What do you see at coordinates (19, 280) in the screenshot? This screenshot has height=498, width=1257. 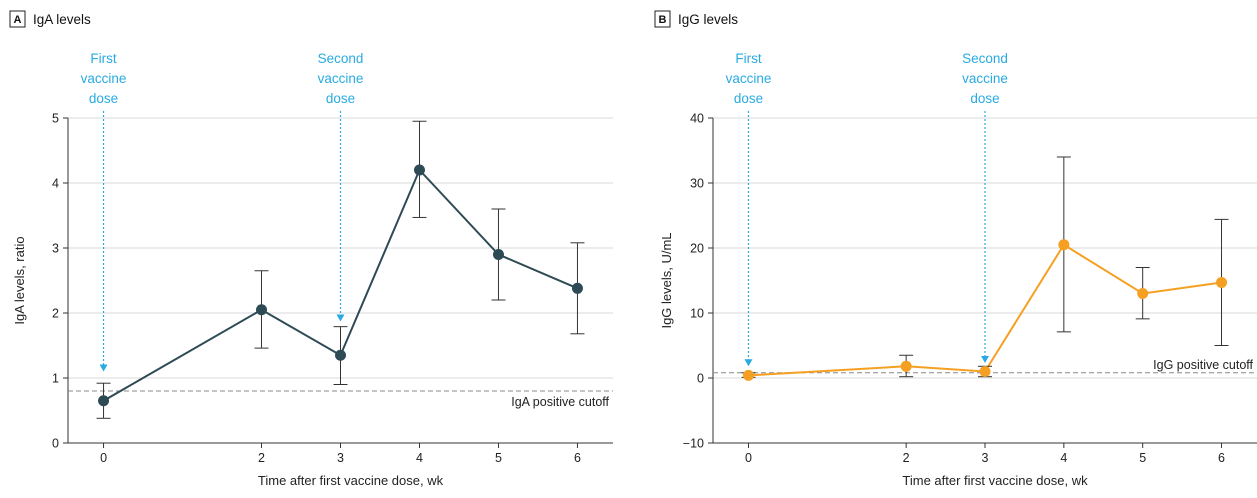 I see `y-axis-title: IgA levels, ratio` at bounding box center [19, 280].